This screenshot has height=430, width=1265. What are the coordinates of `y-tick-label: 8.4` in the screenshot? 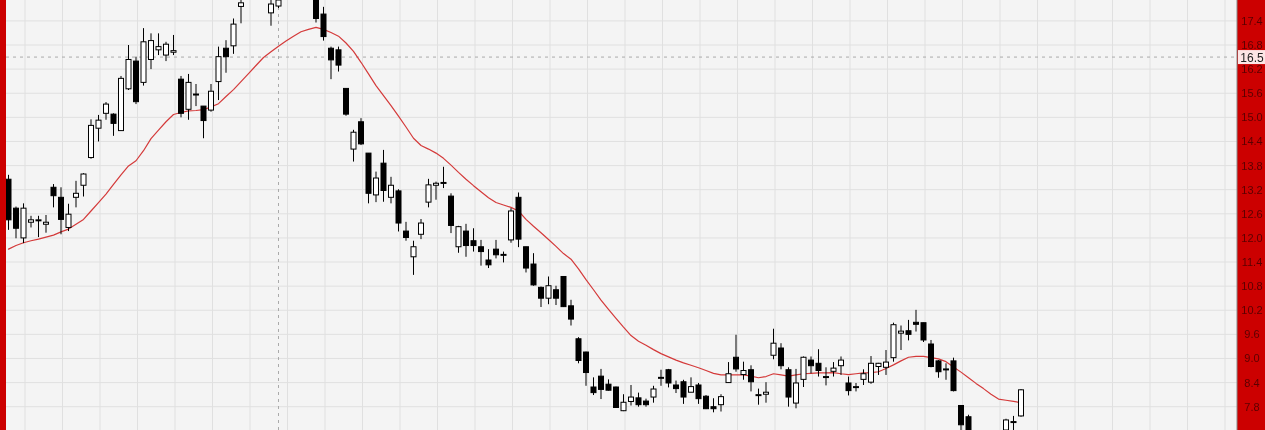 It's located at (1252, 382).